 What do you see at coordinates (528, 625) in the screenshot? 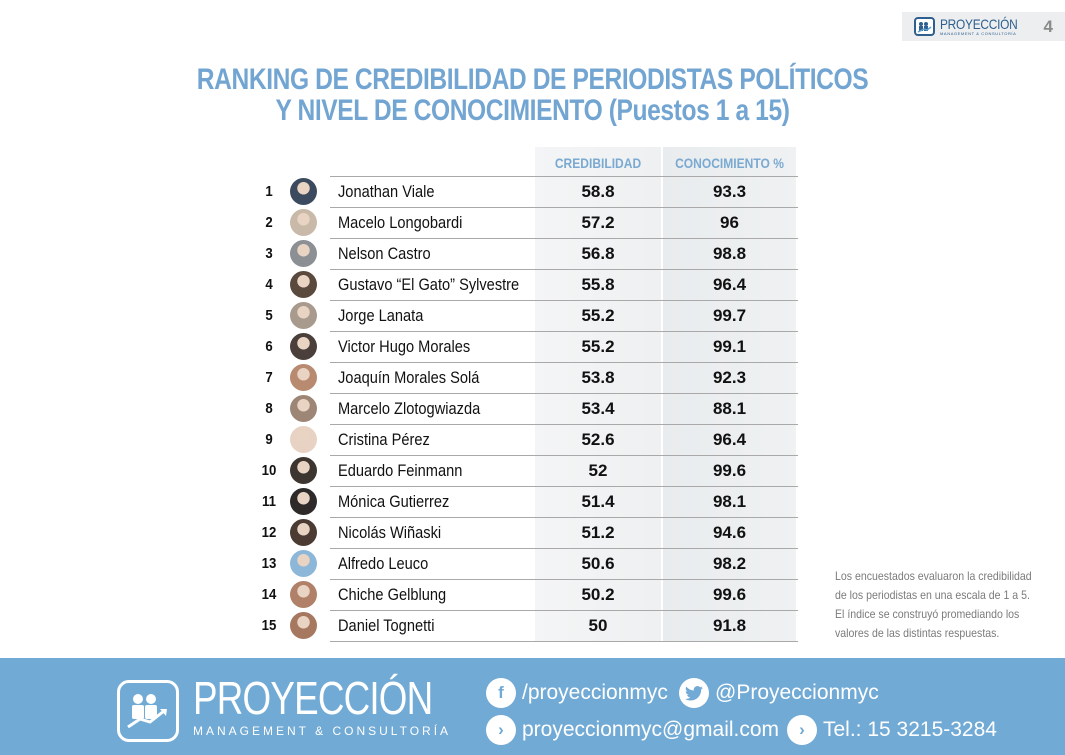
I see `table-row: 15 Daniel Tognetti 50 91.8` at bounding box center [528, 625].